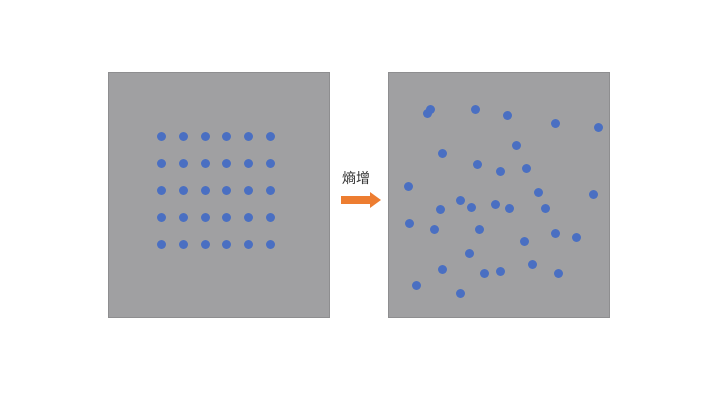 Image resolution: width=720 pixels, height=400 pixels. Describe the element at coordinates (361, 200) in the screenshot. I see `right-arrow-icon` at that location.